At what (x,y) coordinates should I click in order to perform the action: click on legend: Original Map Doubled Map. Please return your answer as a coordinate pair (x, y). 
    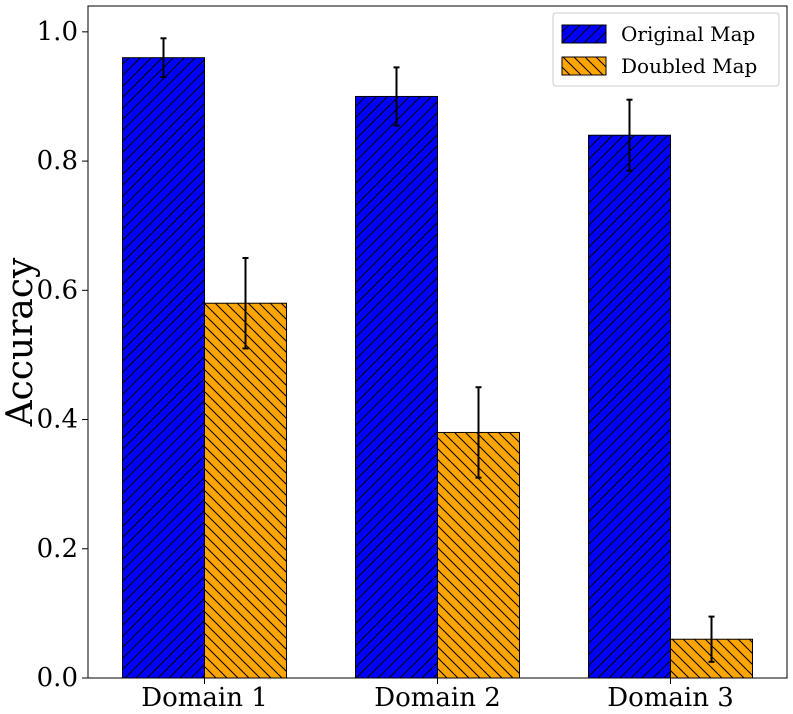
    Looking at the image, I should click on (666, 49).